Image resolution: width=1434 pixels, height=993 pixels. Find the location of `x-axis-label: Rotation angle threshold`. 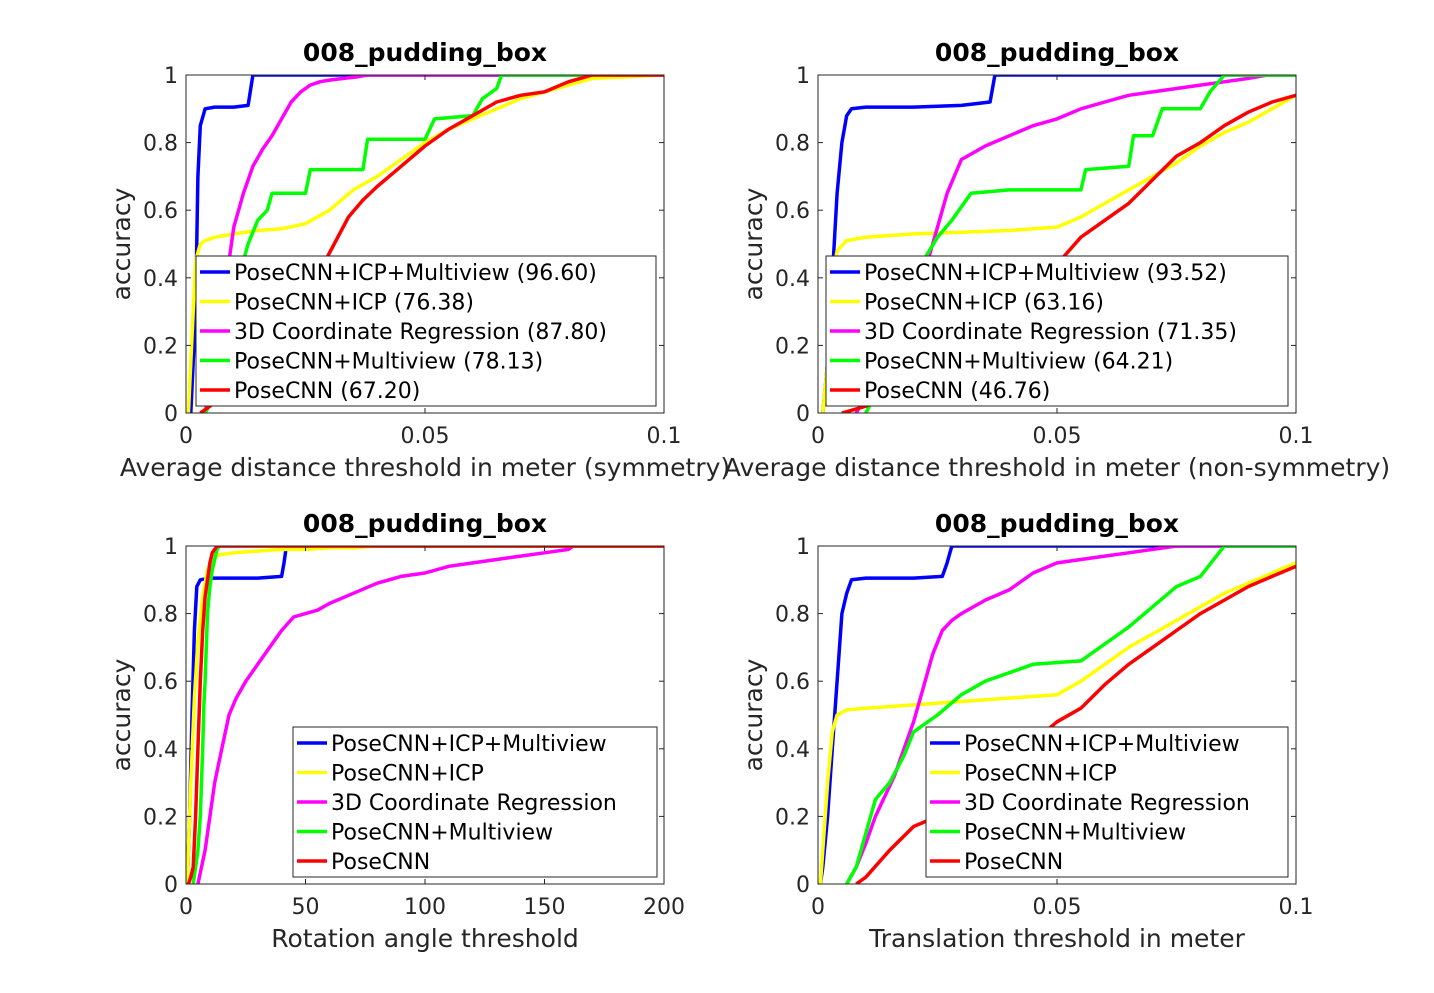

x-axis-label: Rotation angle threshold is located at coordinates (425, 938).